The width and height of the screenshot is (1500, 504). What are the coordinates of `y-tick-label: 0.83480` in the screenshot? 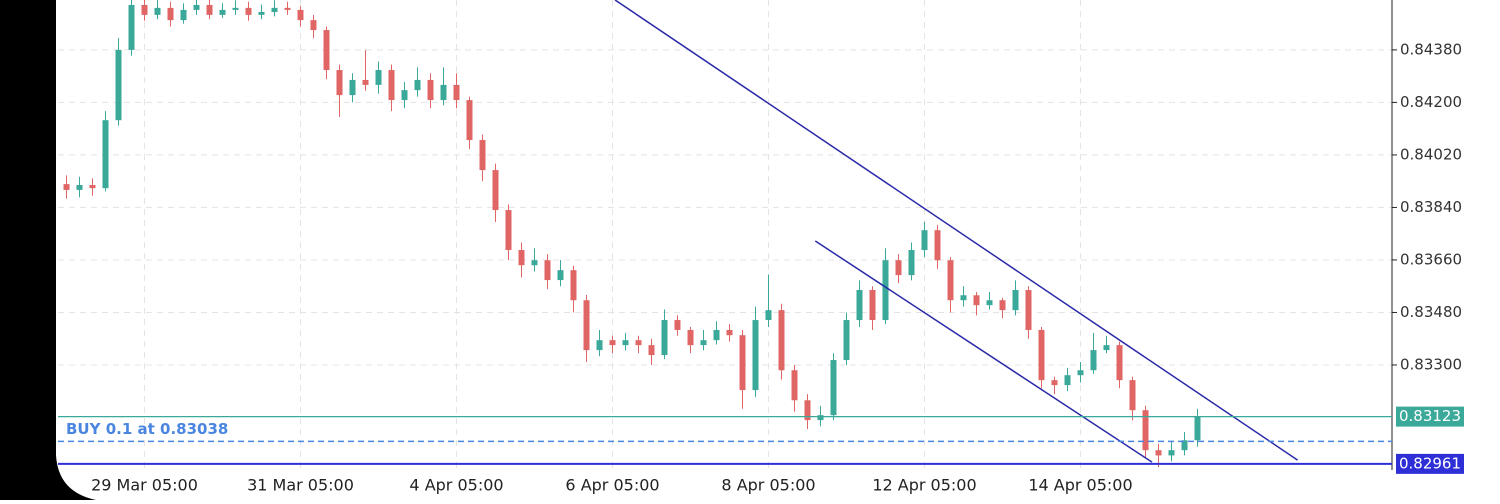 It's located at (1431, 312).